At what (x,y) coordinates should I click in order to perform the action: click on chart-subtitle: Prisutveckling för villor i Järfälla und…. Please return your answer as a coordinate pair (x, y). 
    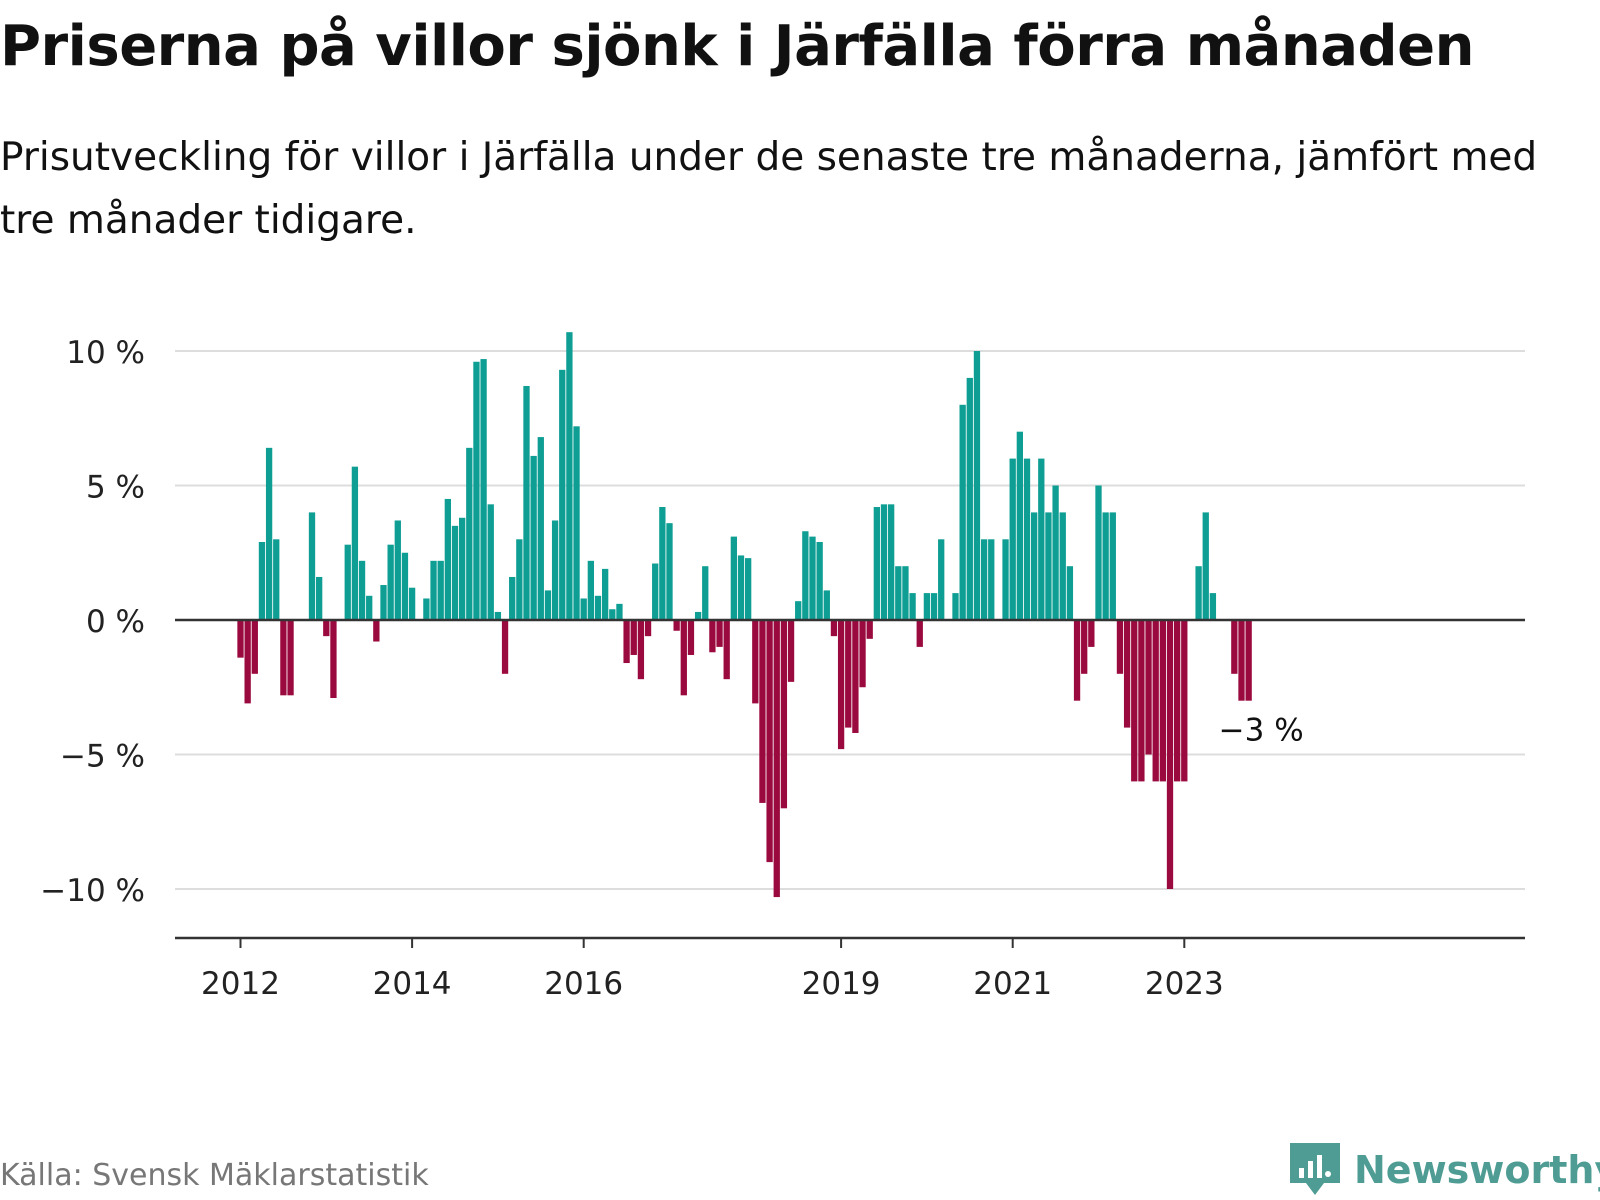
    Looking at the image, I should click on (769, 189).